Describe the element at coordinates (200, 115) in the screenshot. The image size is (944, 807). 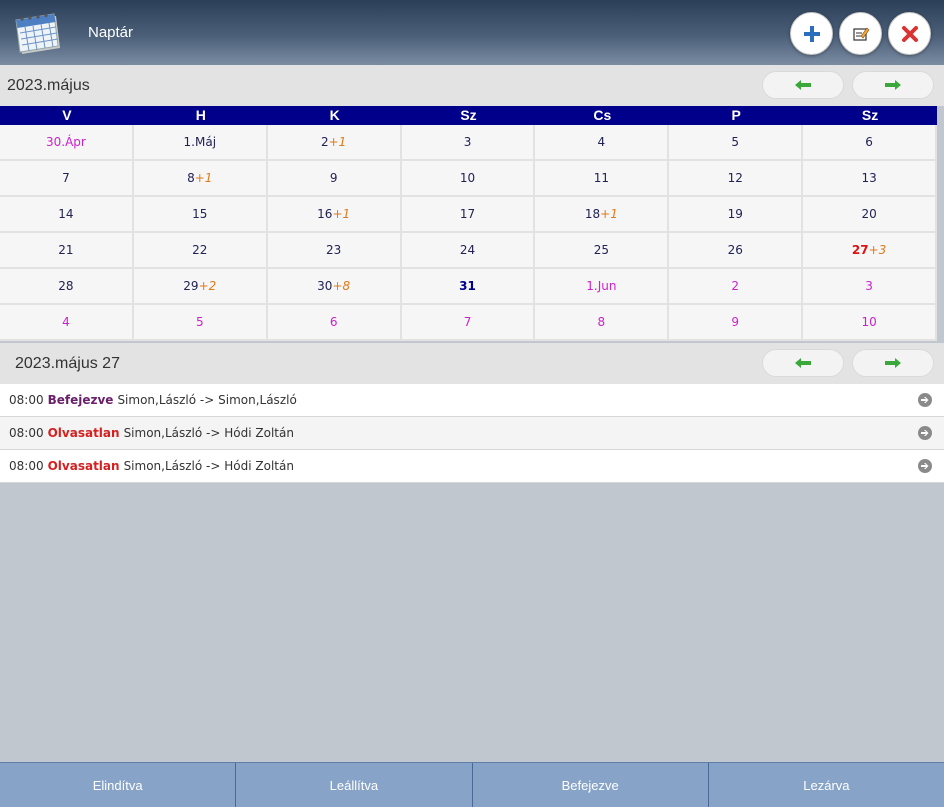
I see `weekday-label: H` at that location.